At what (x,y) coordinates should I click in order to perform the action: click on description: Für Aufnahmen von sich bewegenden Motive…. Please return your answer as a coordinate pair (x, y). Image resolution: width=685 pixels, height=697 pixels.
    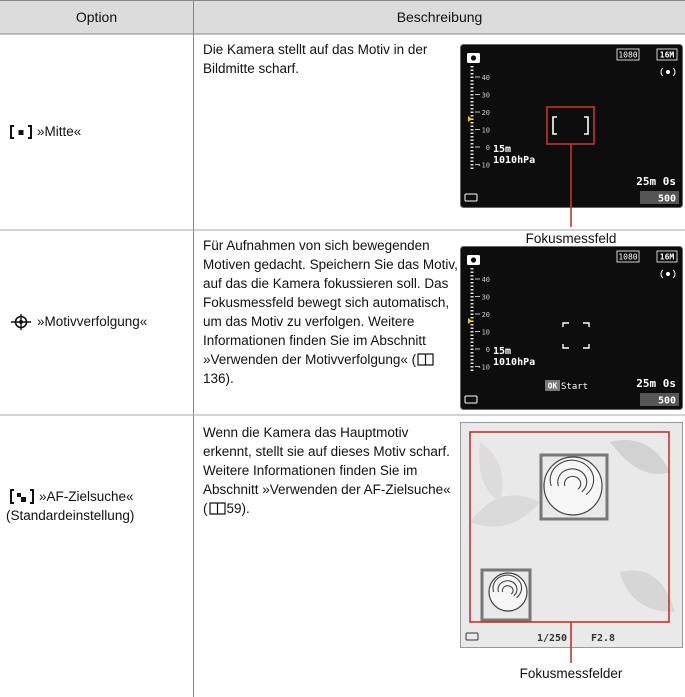
    Looking at the image, I should click on (330, 312).